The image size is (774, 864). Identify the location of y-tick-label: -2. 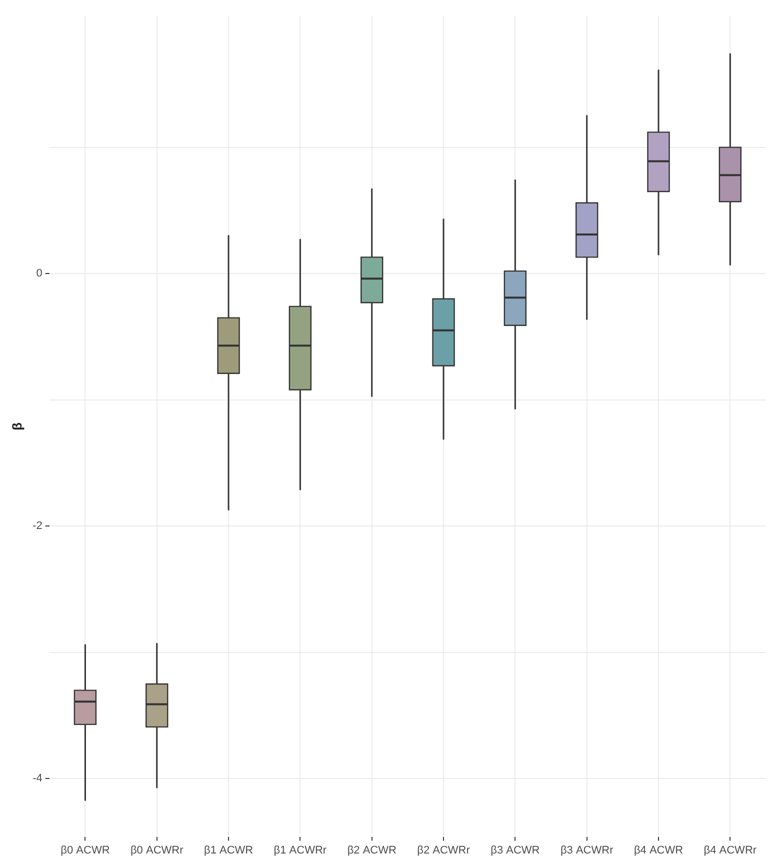
(37, 526).